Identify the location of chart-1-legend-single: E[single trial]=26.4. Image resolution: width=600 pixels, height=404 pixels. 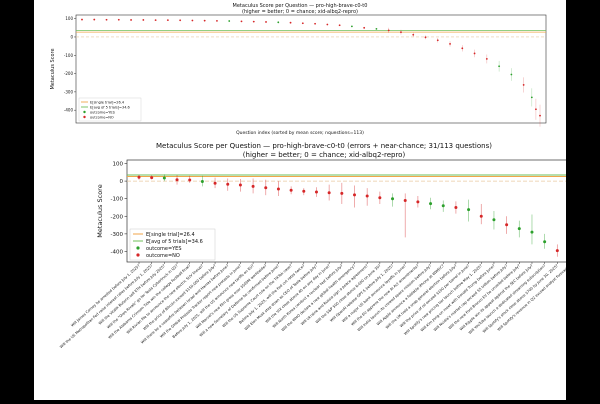
(107, 103).